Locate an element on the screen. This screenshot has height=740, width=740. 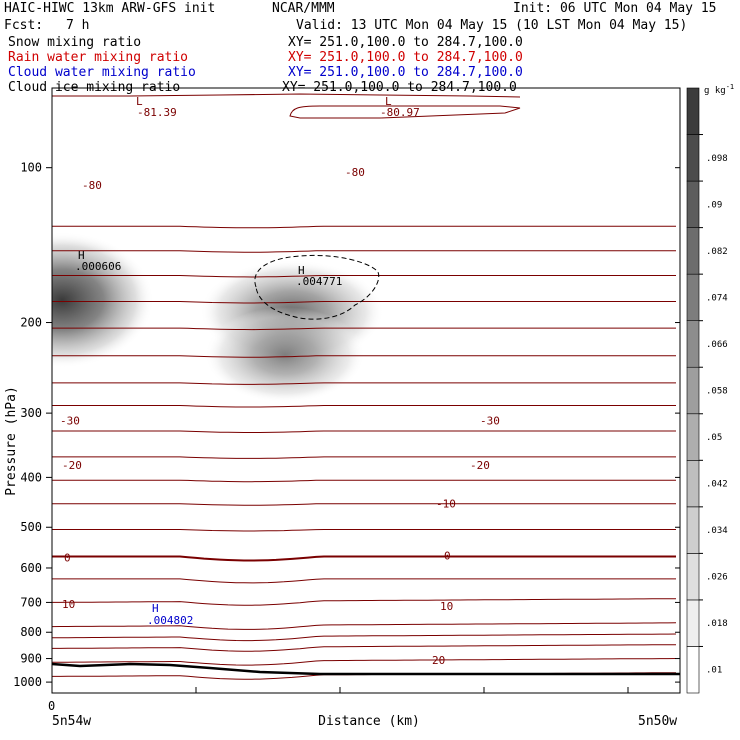
ground-surface is located at coordinates (365, 669).